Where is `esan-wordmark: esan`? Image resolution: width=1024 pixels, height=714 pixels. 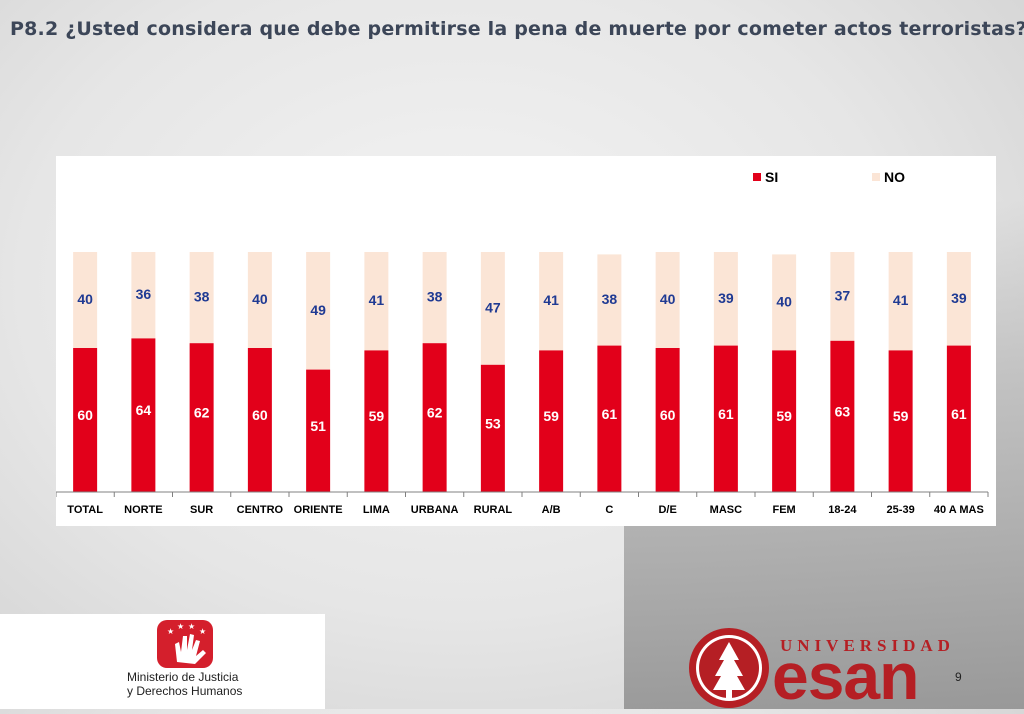
esan-wordmark: esan is located at coordinates (845, 676).